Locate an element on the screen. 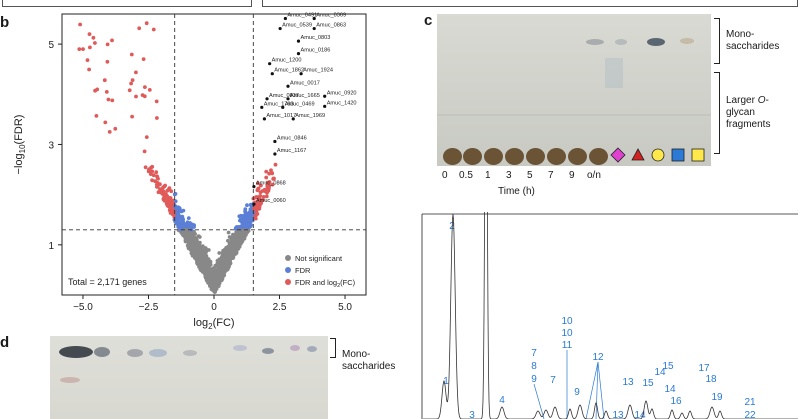 The image size is (800, 419). tlc-plate-c is located at coordinates (574, 90).